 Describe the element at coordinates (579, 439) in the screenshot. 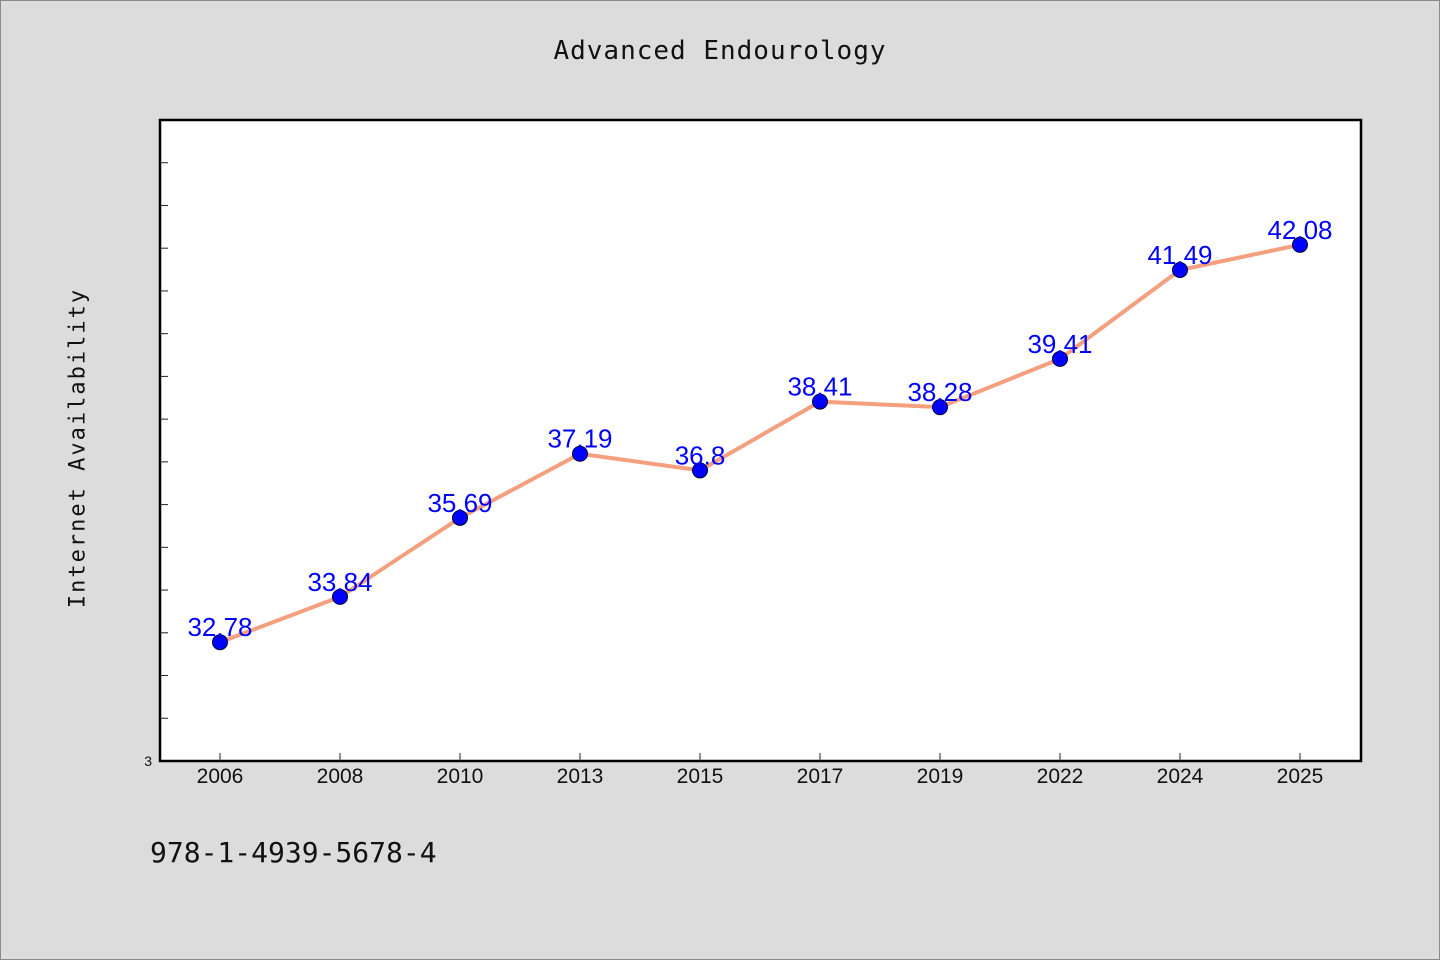

I see `data-label: 37.19` at that location.